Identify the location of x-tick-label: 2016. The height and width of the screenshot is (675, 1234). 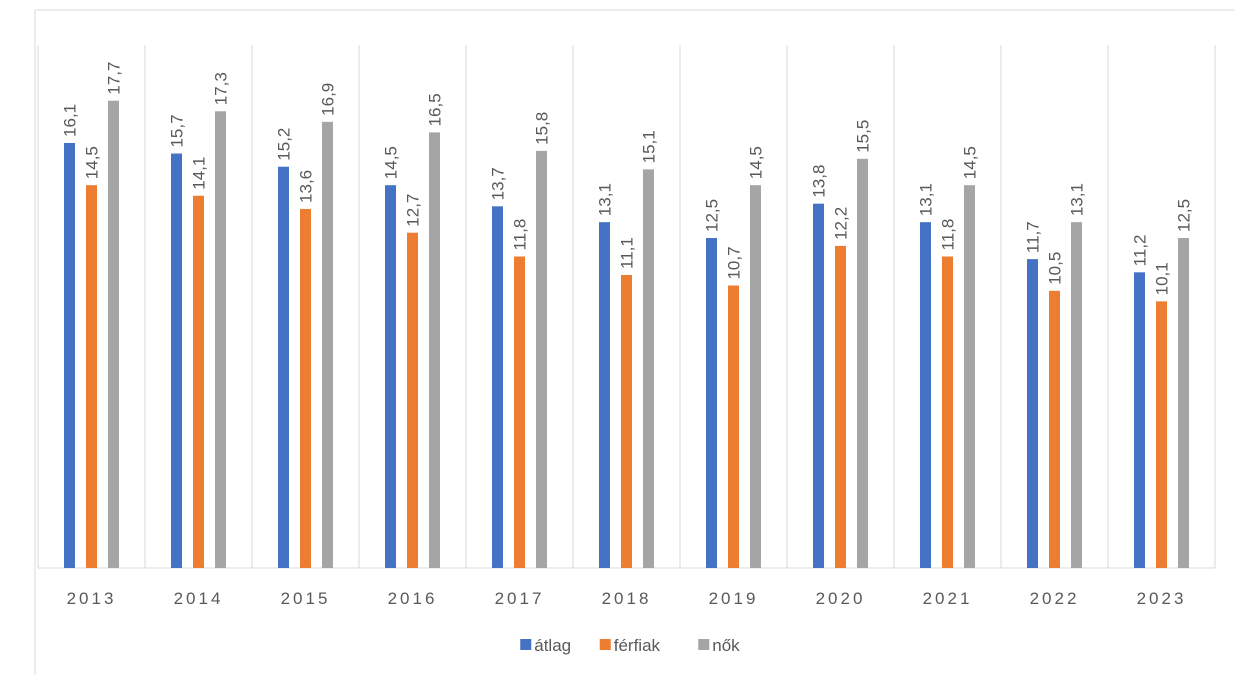
(413, 598).